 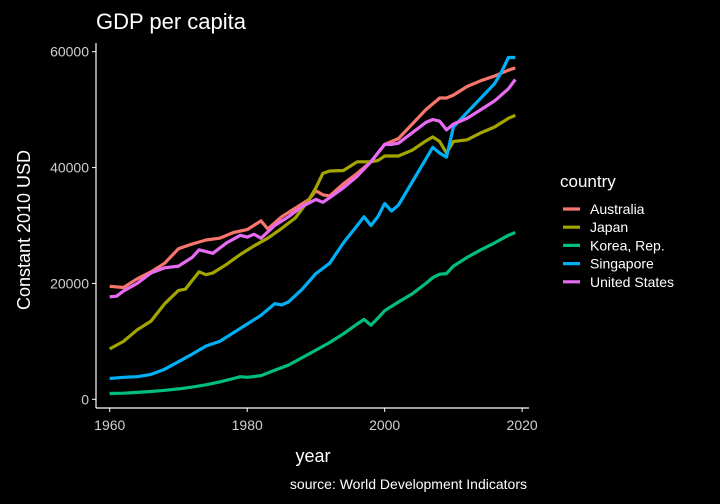 What do you see at coordinates (85, 399) in the screenshot?
I see `y-tick-label: 0` at bounding box center [85, 399].